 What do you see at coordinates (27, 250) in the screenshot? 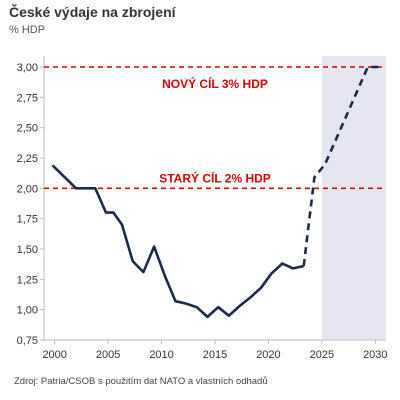
I see `y-tick-label: 1,50` at bounding box center [27, 250].